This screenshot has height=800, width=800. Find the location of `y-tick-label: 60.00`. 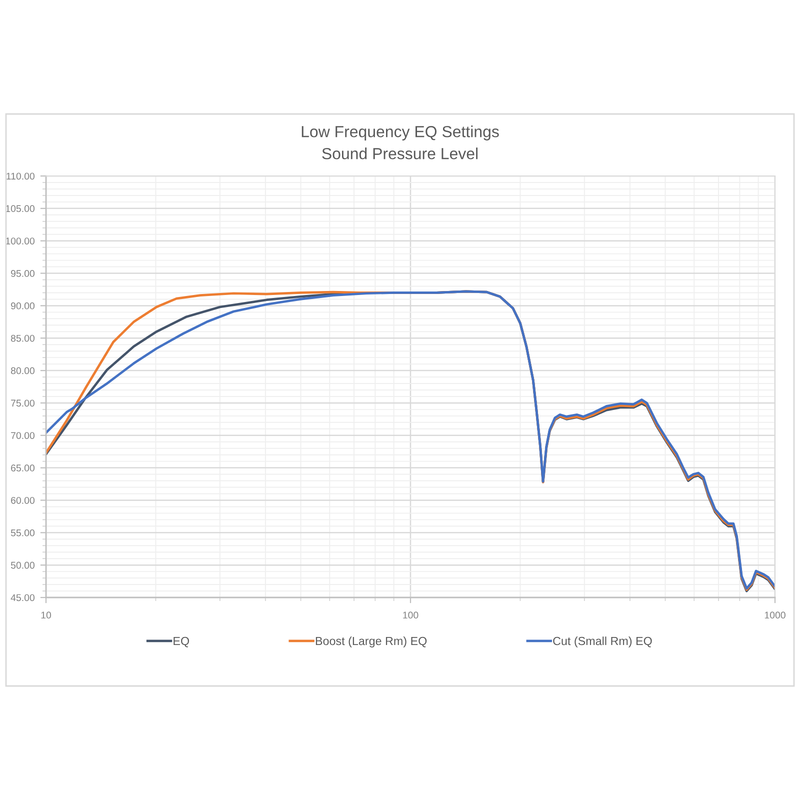

y-tick-label: 60.00 is located at coordinates (23, 500).